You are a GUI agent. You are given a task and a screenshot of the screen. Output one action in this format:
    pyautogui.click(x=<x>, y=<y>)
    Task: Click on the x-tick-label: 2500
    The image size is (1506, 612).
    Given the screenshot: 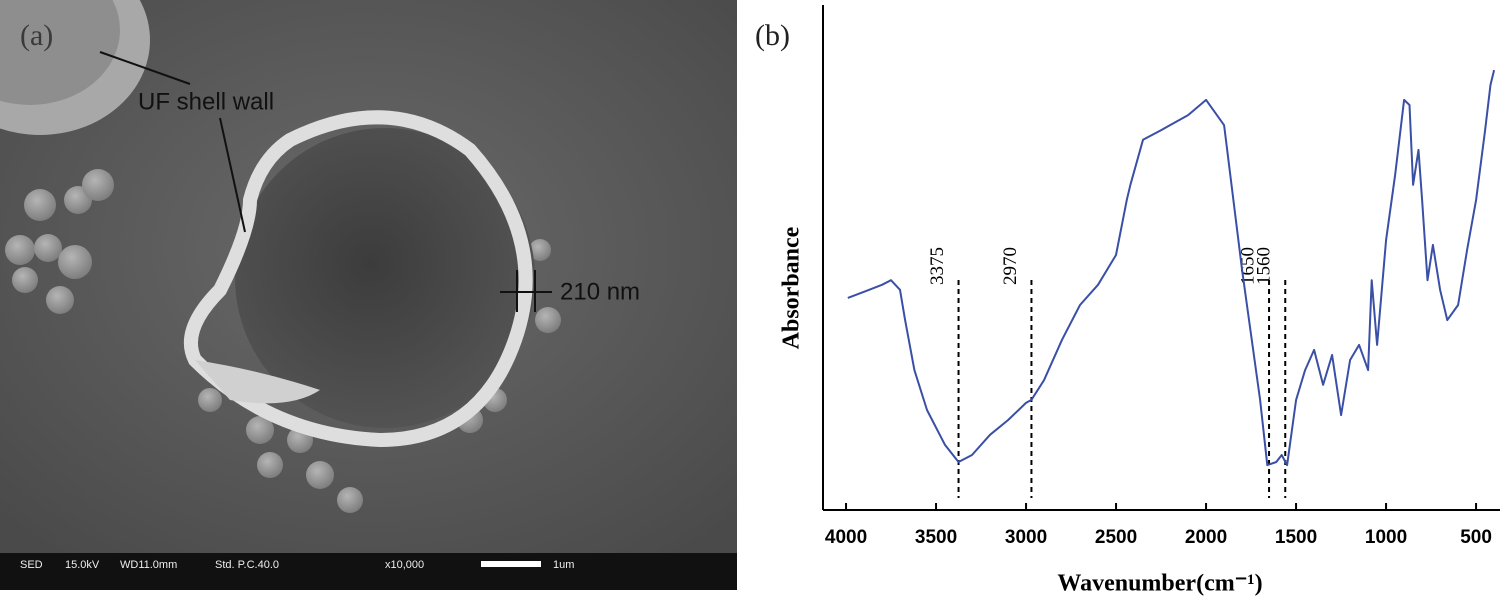 What is the action you would take?
    pyautogui.click(x=1116, y=537)
    